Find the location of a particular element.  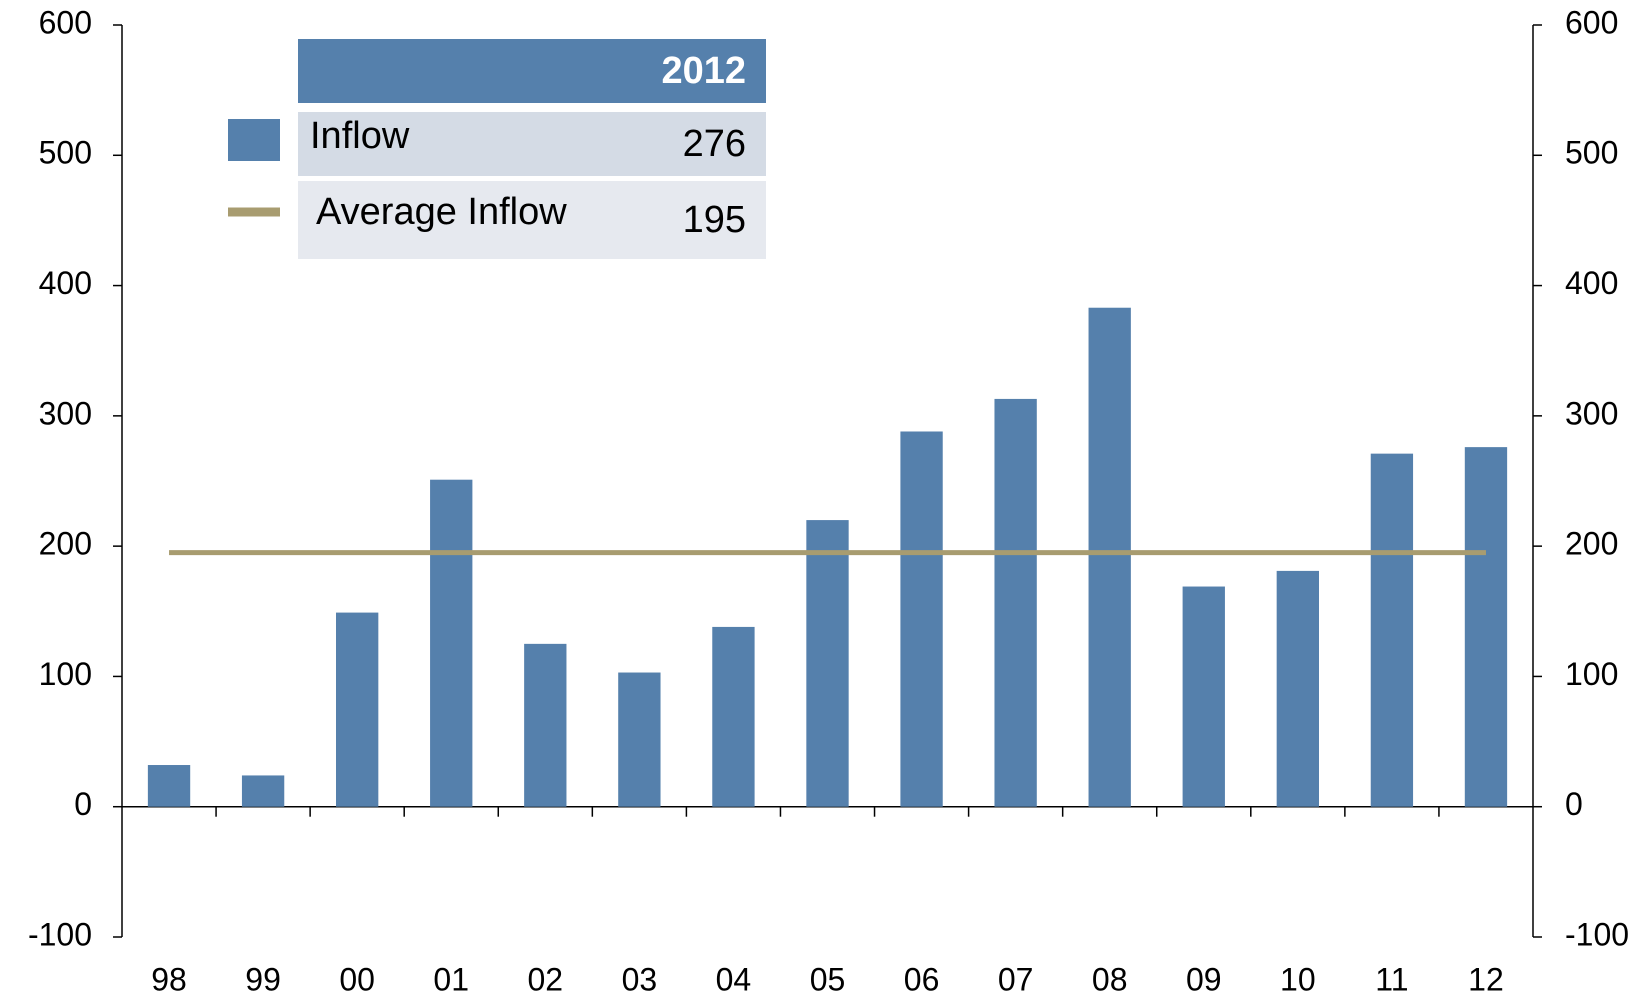

legend-label: Average Inflow is located at coordinates (441, 212).